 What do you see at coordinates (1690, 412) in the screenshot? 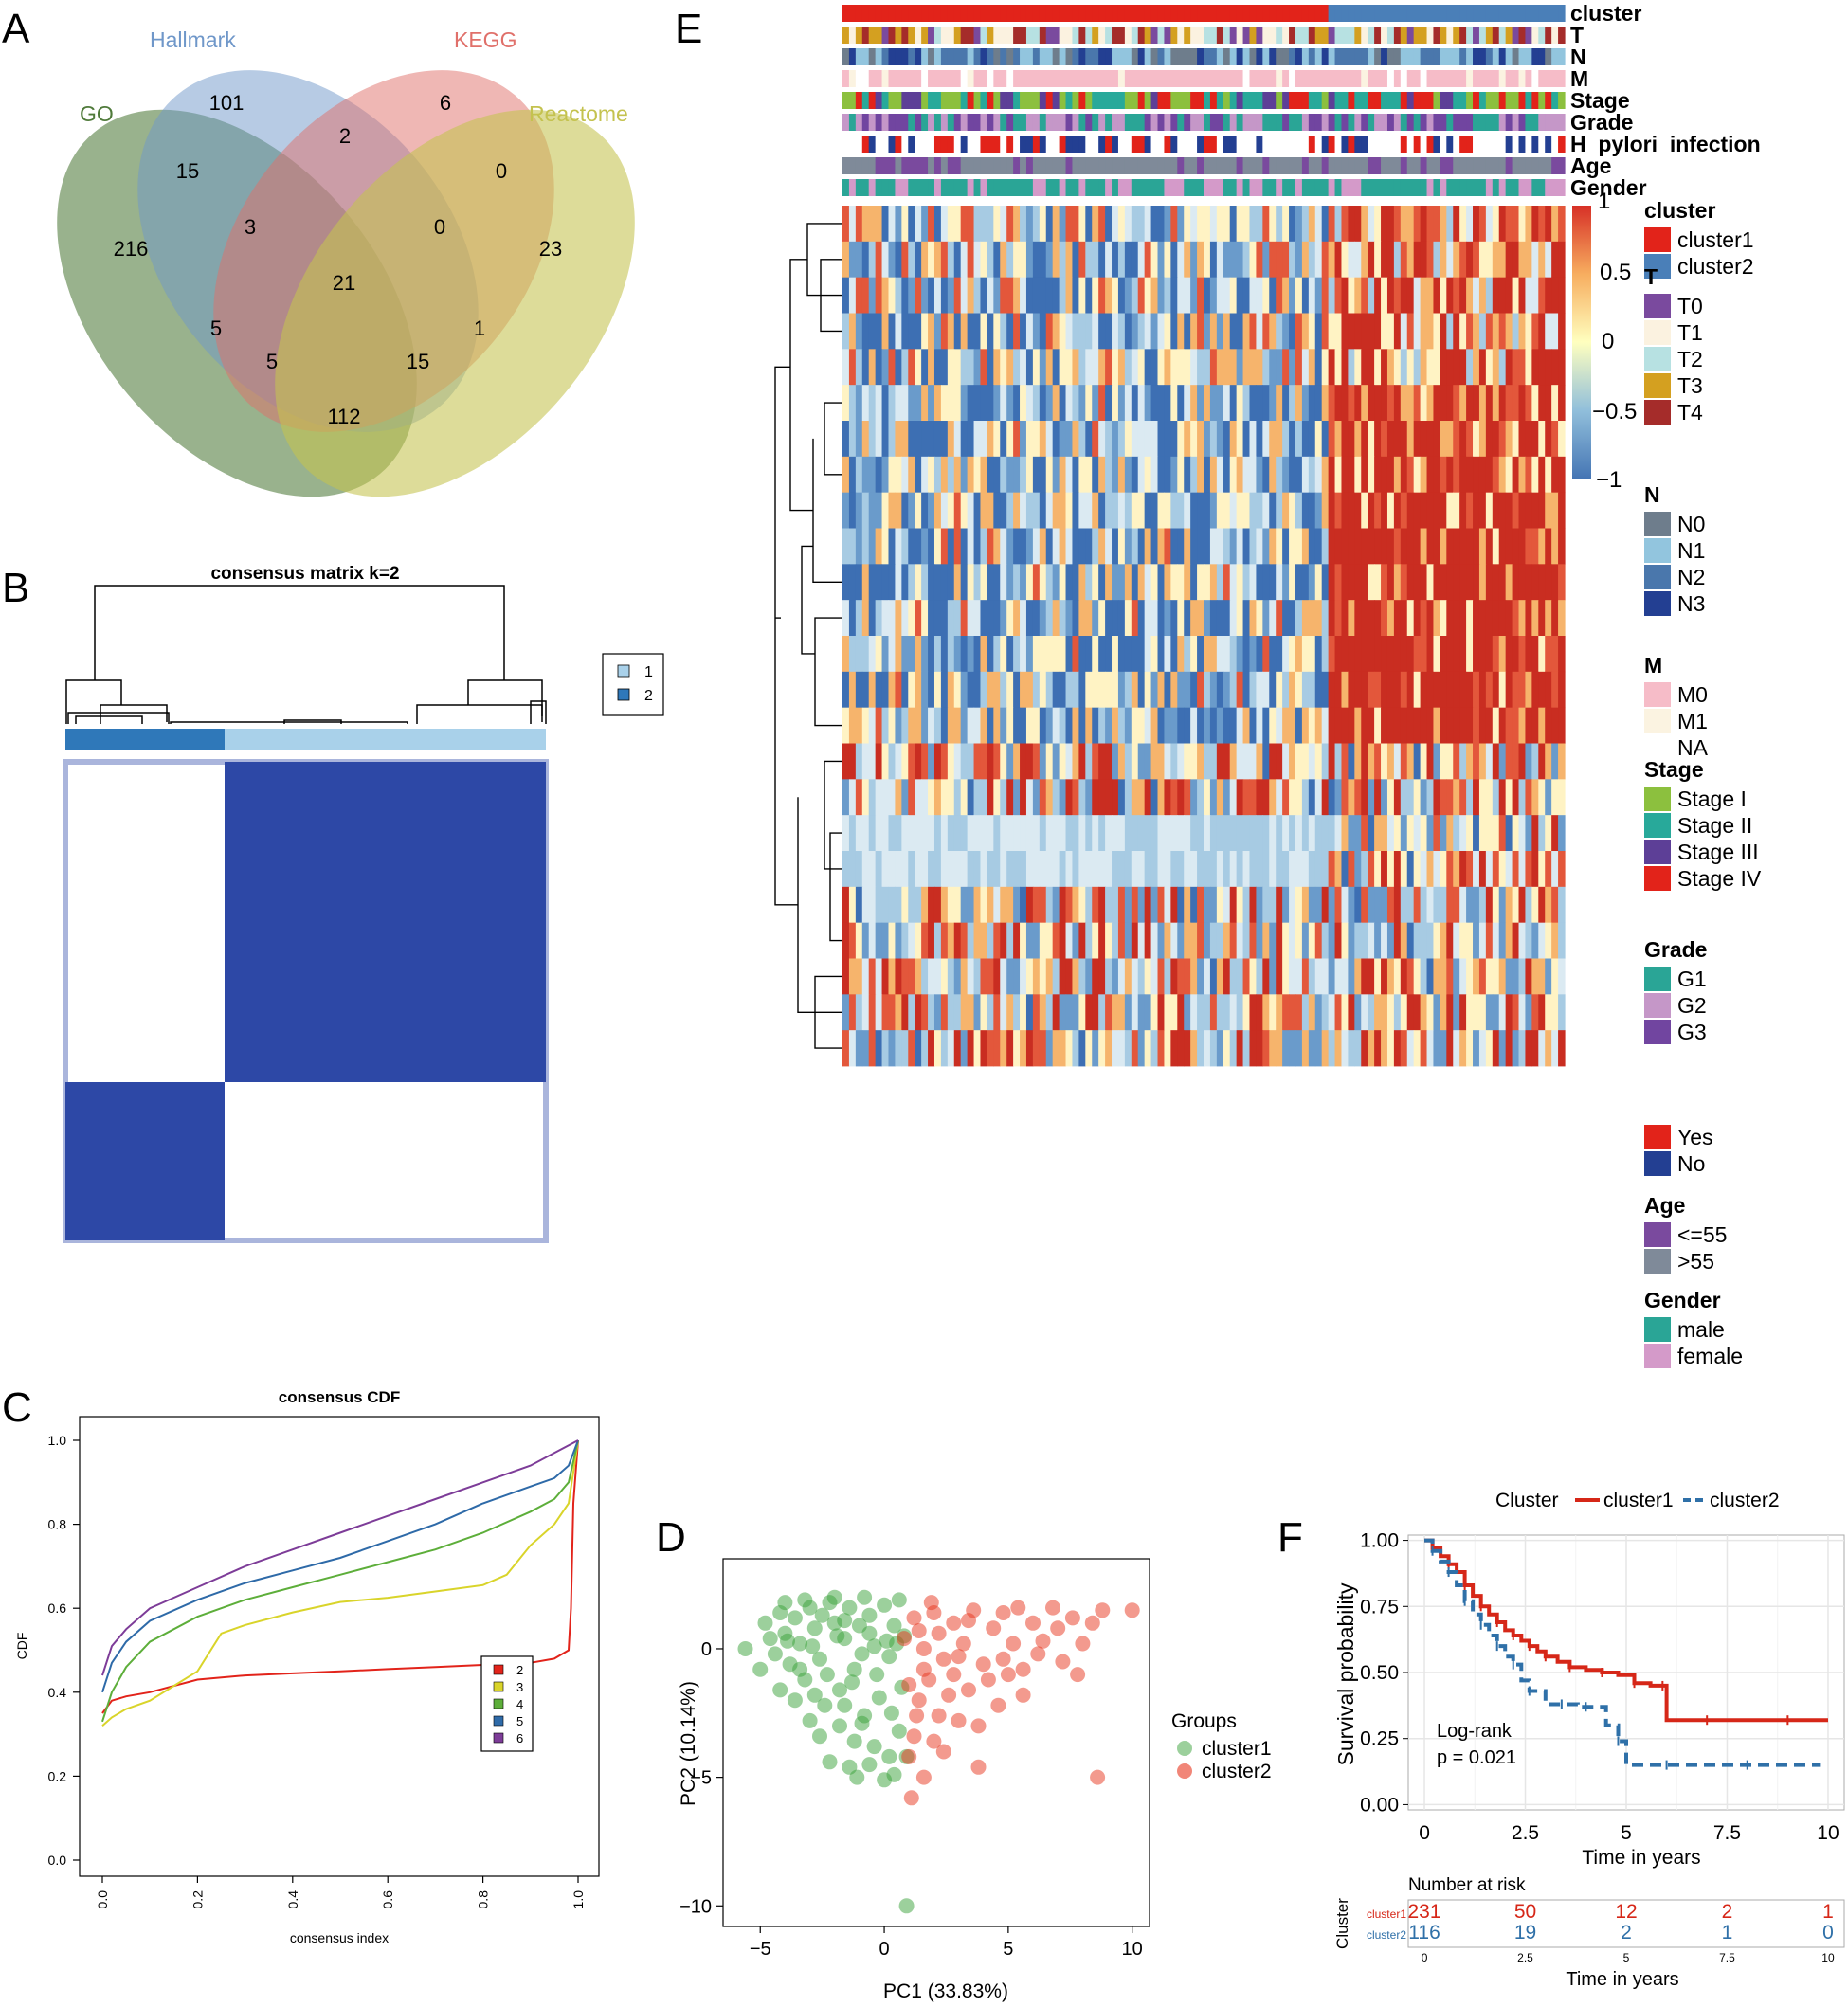
I see `legend-label: T4` at bounding box center [1690, 412].